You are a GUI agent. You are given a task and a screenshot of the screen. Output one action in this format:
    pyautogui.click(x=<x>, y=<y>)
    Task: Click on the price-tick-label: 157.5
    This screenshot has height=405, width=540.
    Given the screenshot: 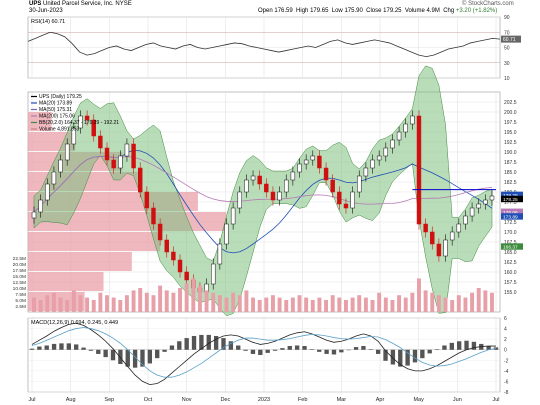 What is the action you would take?
    pyautogui.click(x=510, y=283)
    